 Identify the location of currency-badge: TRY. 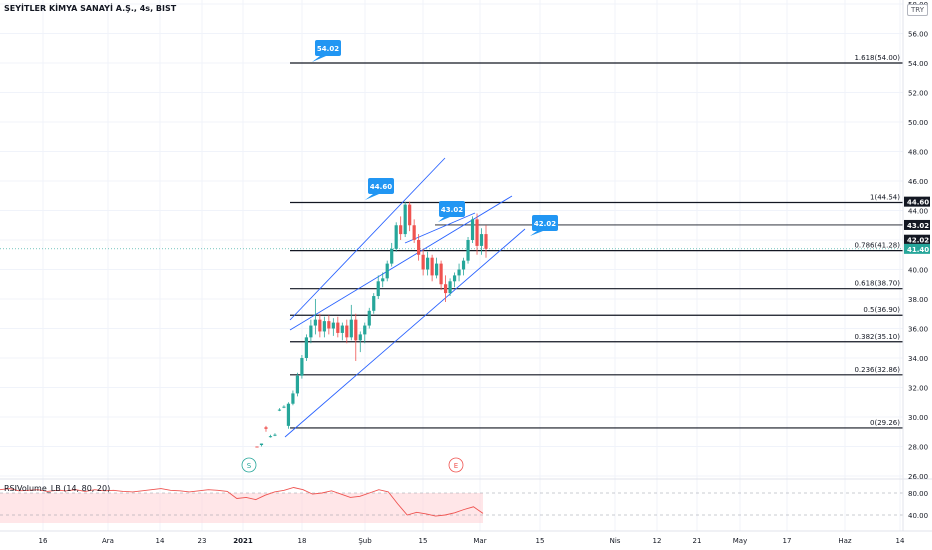
(917, 10).